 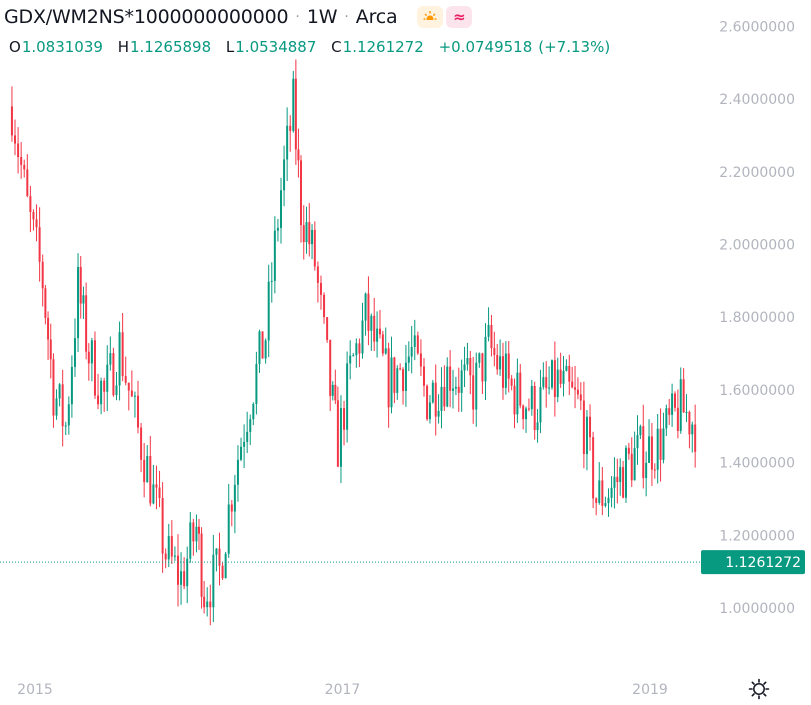 I want to click on x-tick-label: 2017, so click(x=343, y=690).